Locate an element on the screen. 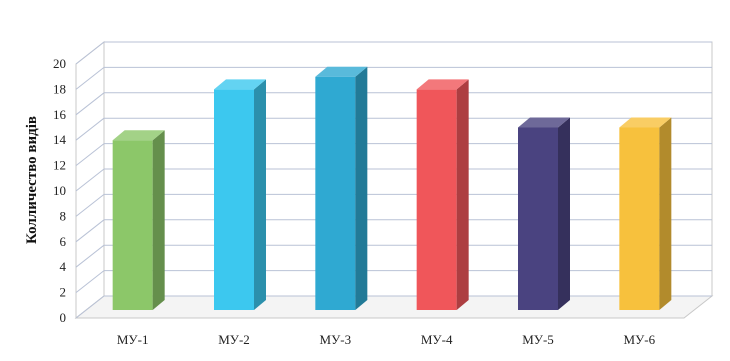 The image size is (730, 361). chart-floor is located at coordinates (394, 307).